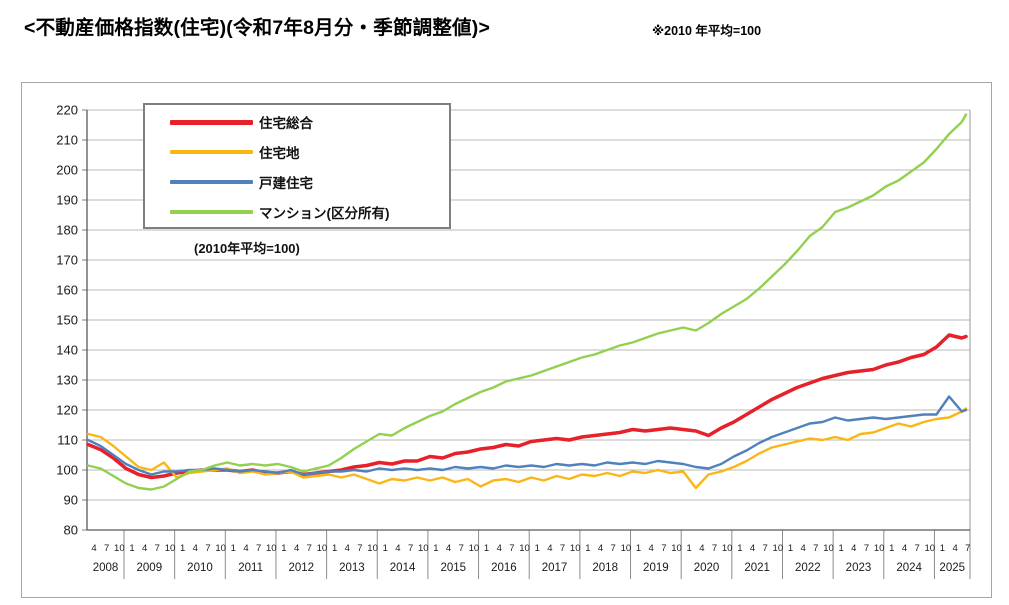 The width and height of the screenshot is (1009, 605). What do you see at coordinates (67, 200) in the screenshot?
I see `y-tick-label-190: 190` at bounding box center [67, 200].